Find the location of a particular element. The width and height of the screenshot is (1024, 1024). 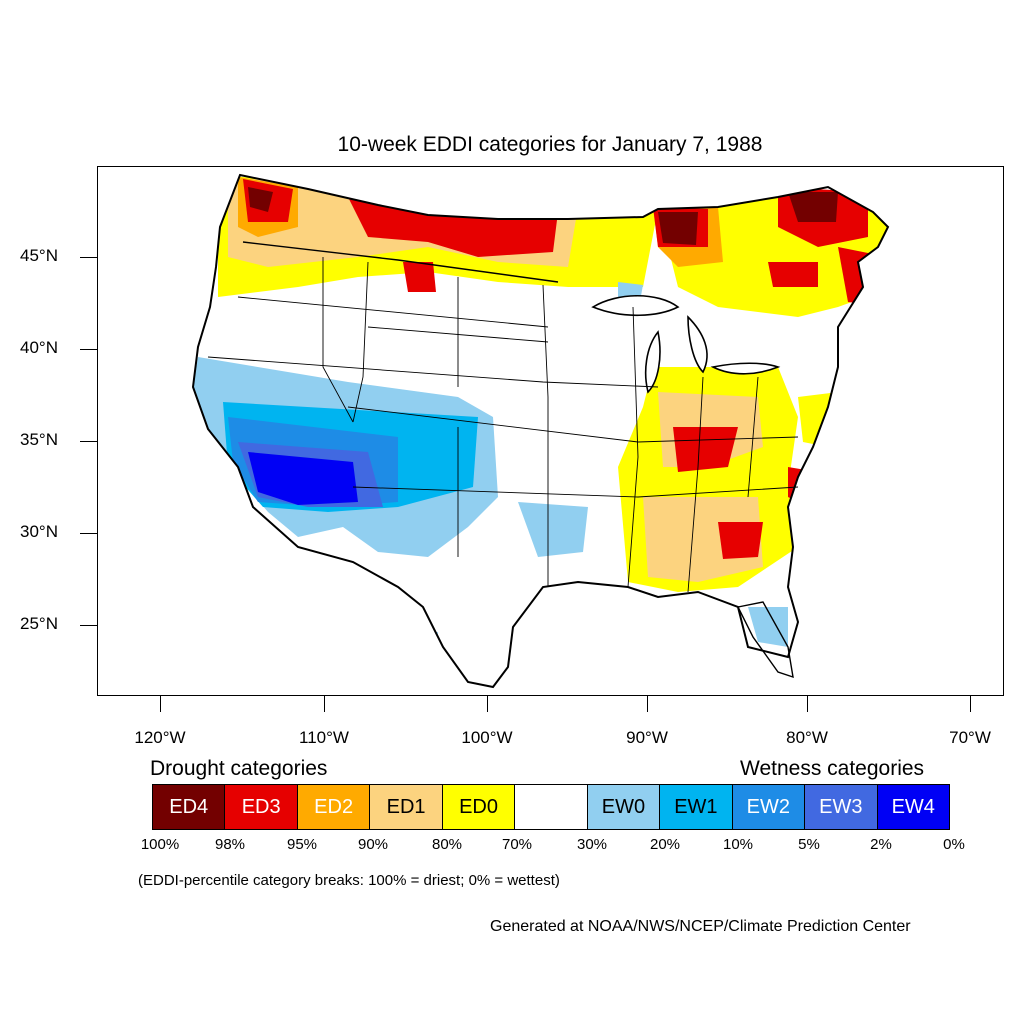

legend-cell-neutral is located at coordinates (551, 807).